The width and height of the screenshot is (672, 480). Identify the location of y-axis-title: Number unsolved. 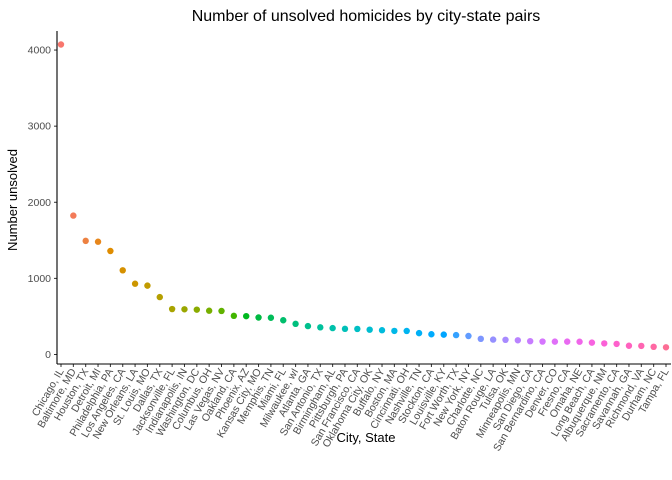
(12, 200).